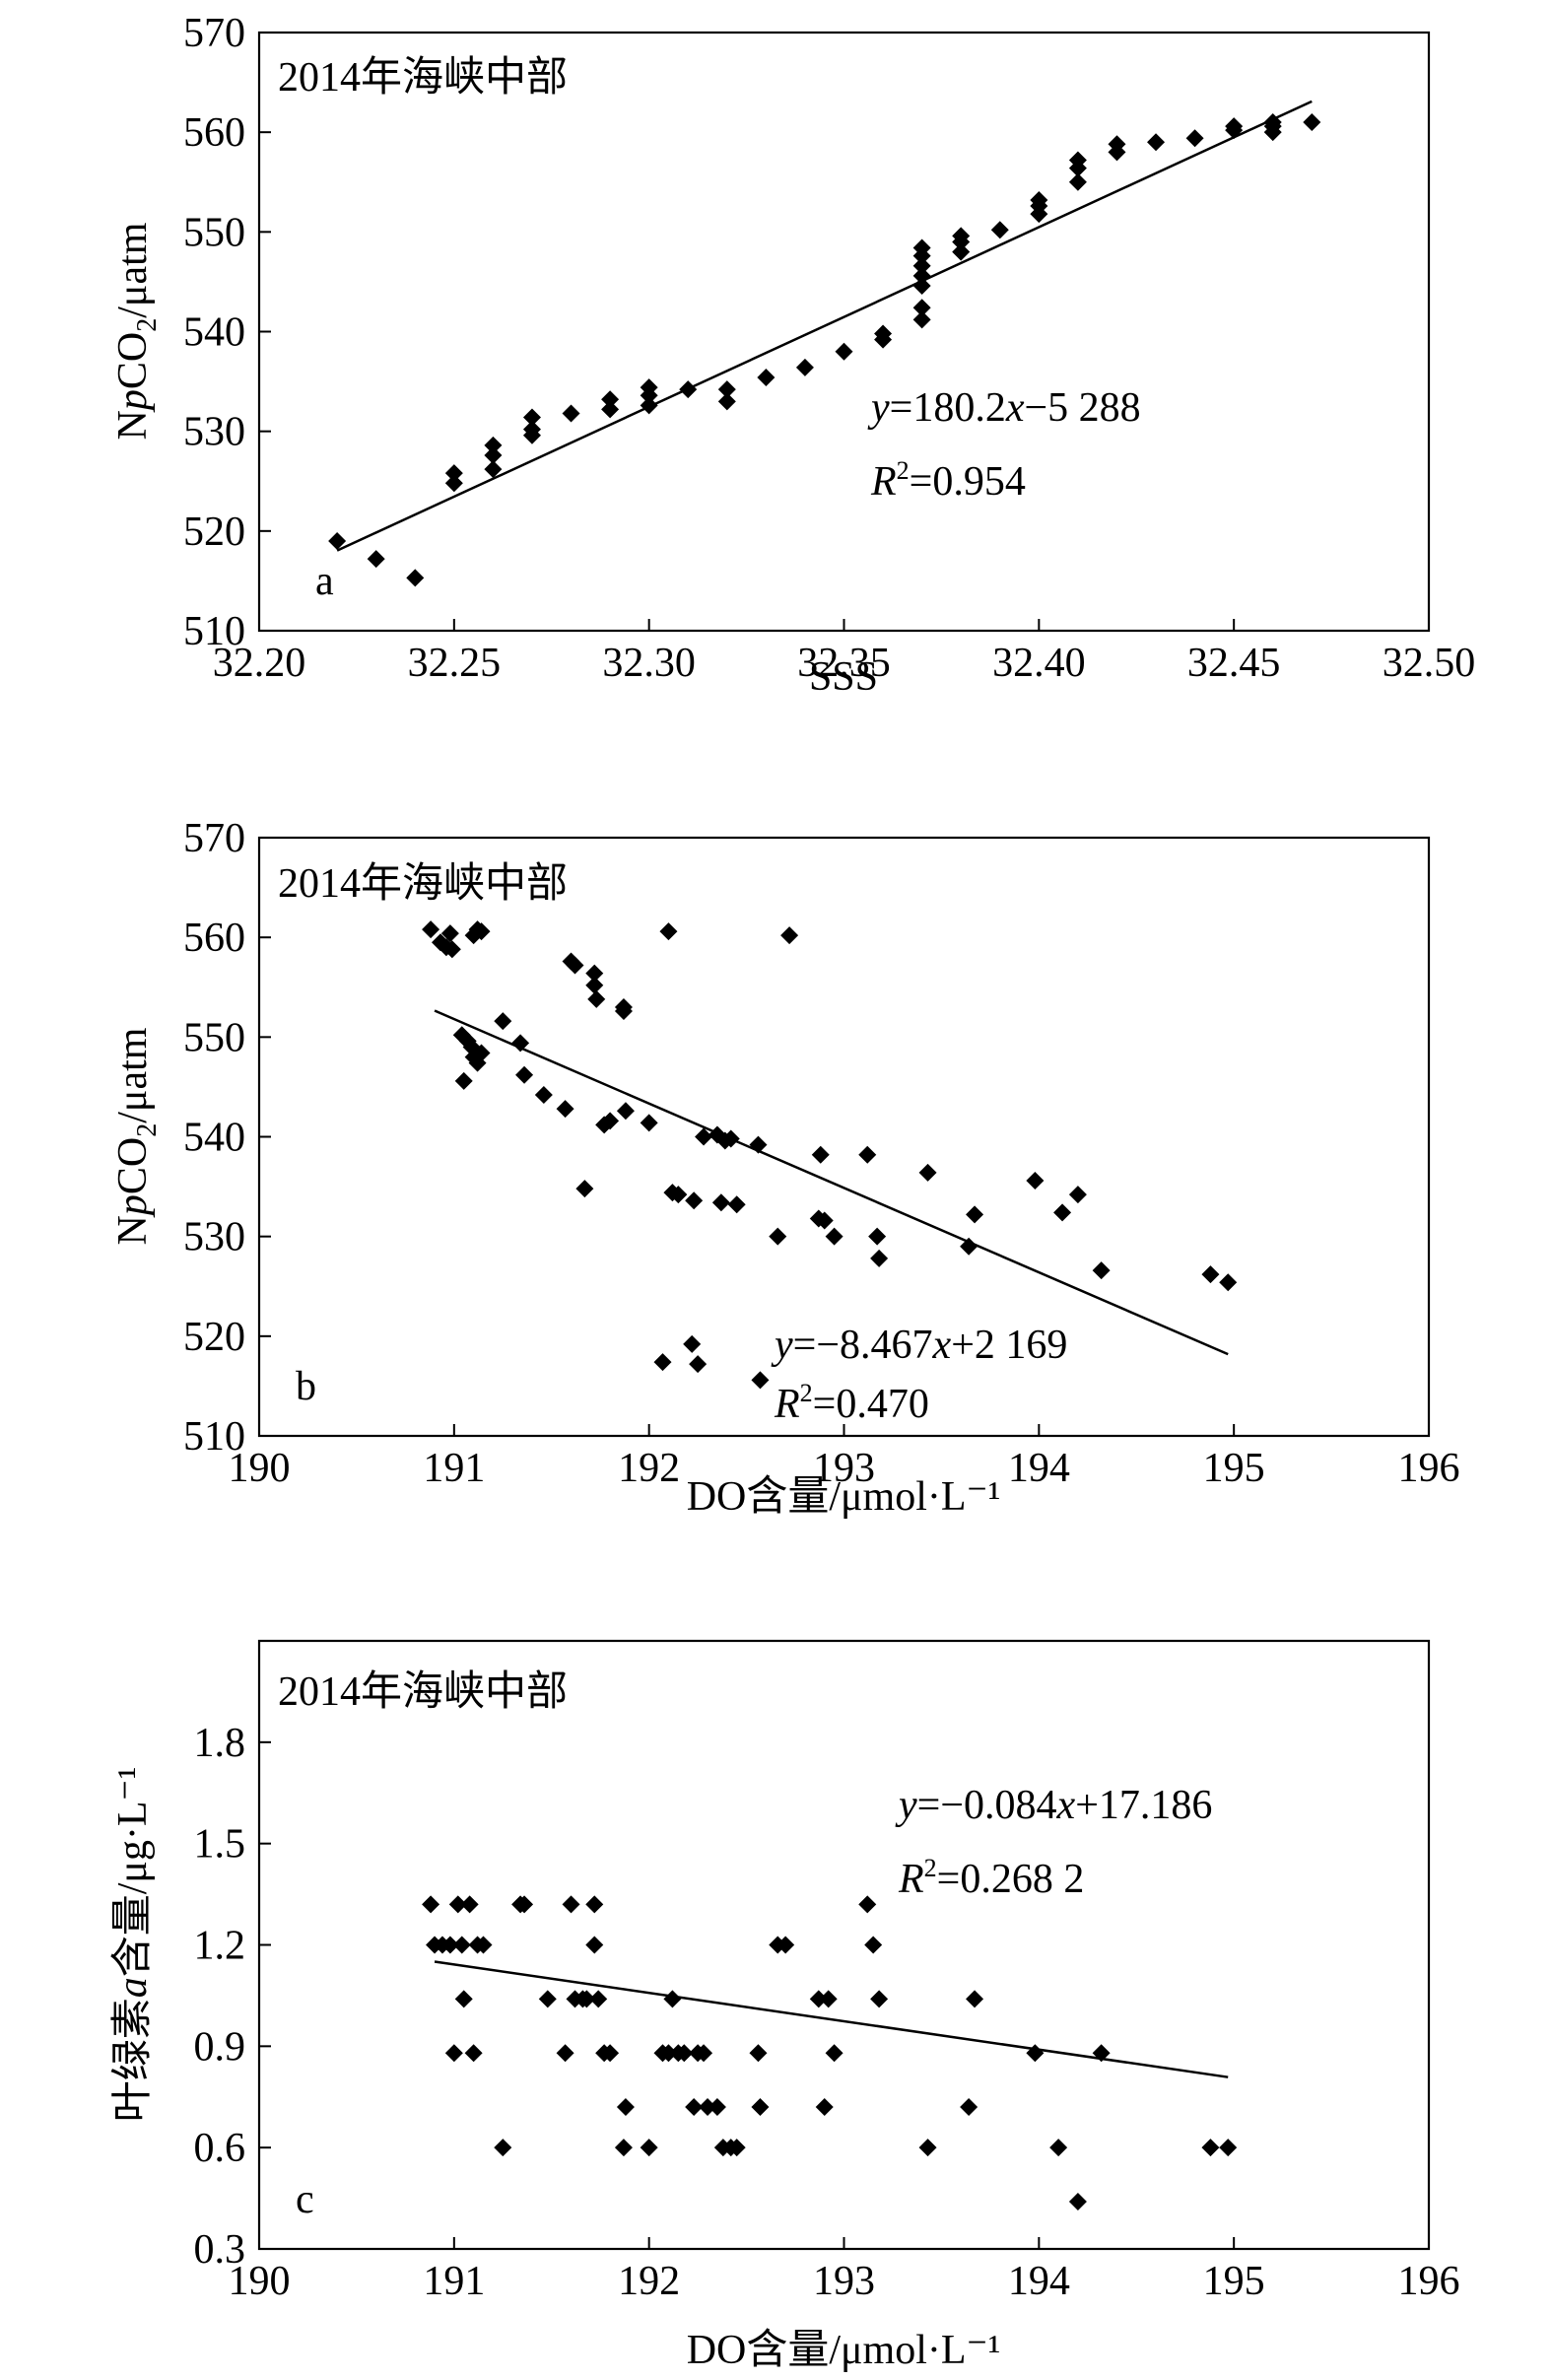 The height and width of the screenshot is (2380, 1552). I want to click on x-tick-label: 195, so click(1234, 2281).